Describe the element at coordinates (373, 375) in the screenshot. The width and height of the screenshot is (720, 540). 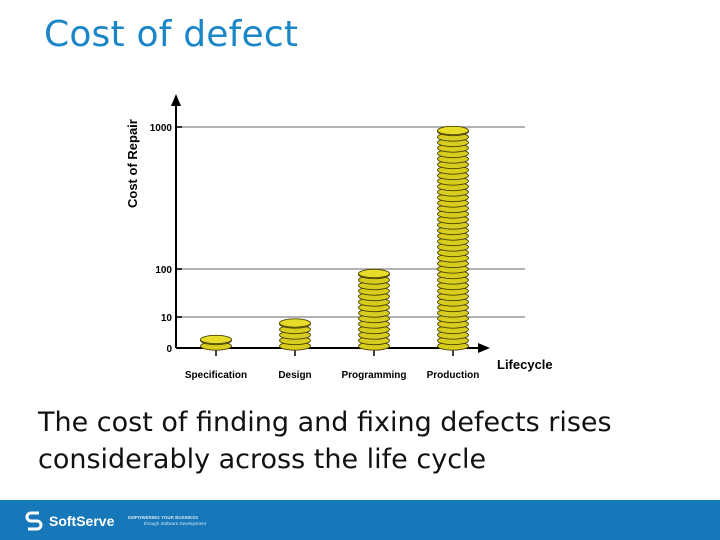
I see `x-tick-label: Programming` at that location.